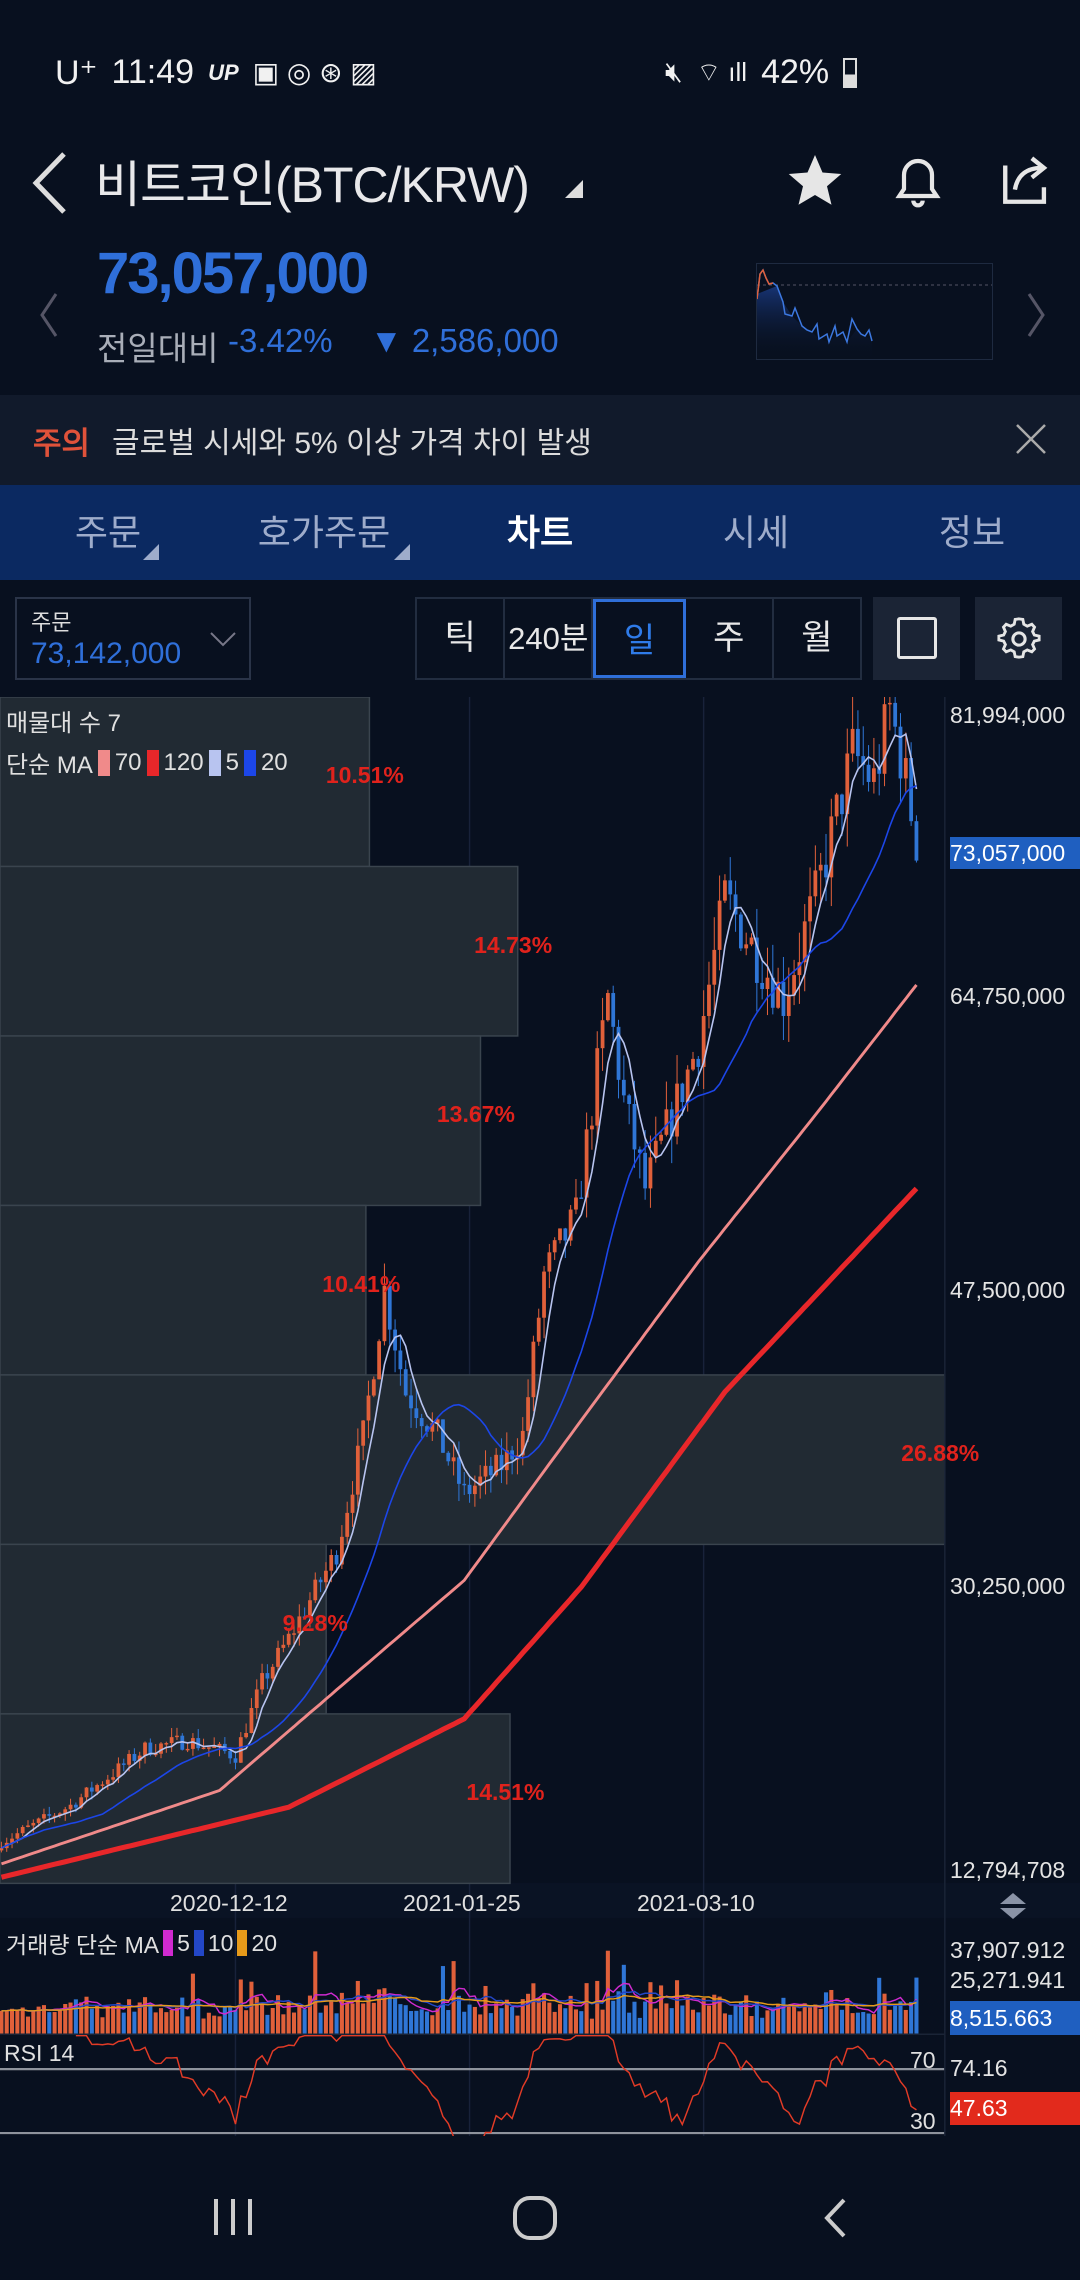  I want to click on period-240min: 240분, so click(549, 638).